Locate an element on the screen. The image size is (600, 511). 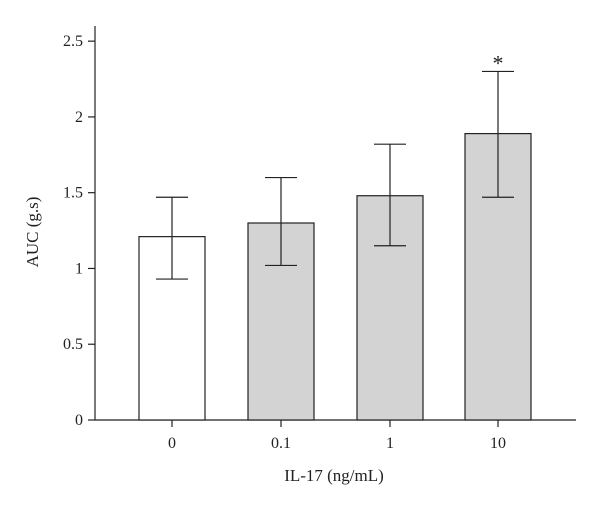
x-tick-label: 1 is located at coordinates (390, 443).